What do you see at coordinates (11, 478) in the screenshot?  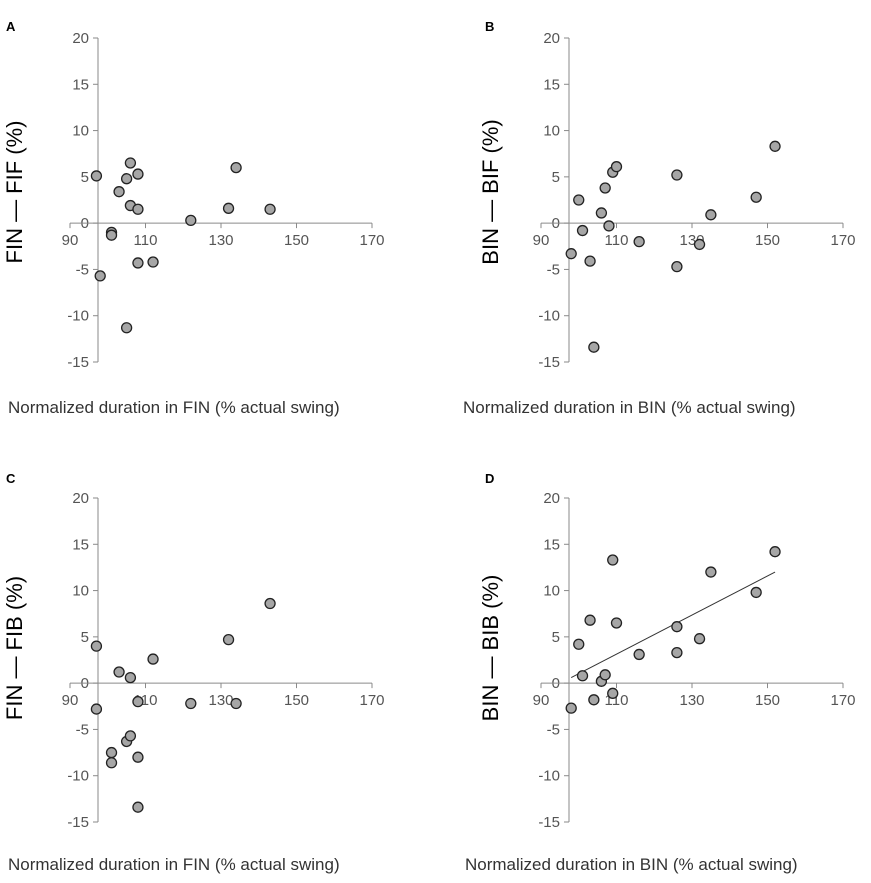 I see `panel-letter: C` at bounding box center [11, 478].